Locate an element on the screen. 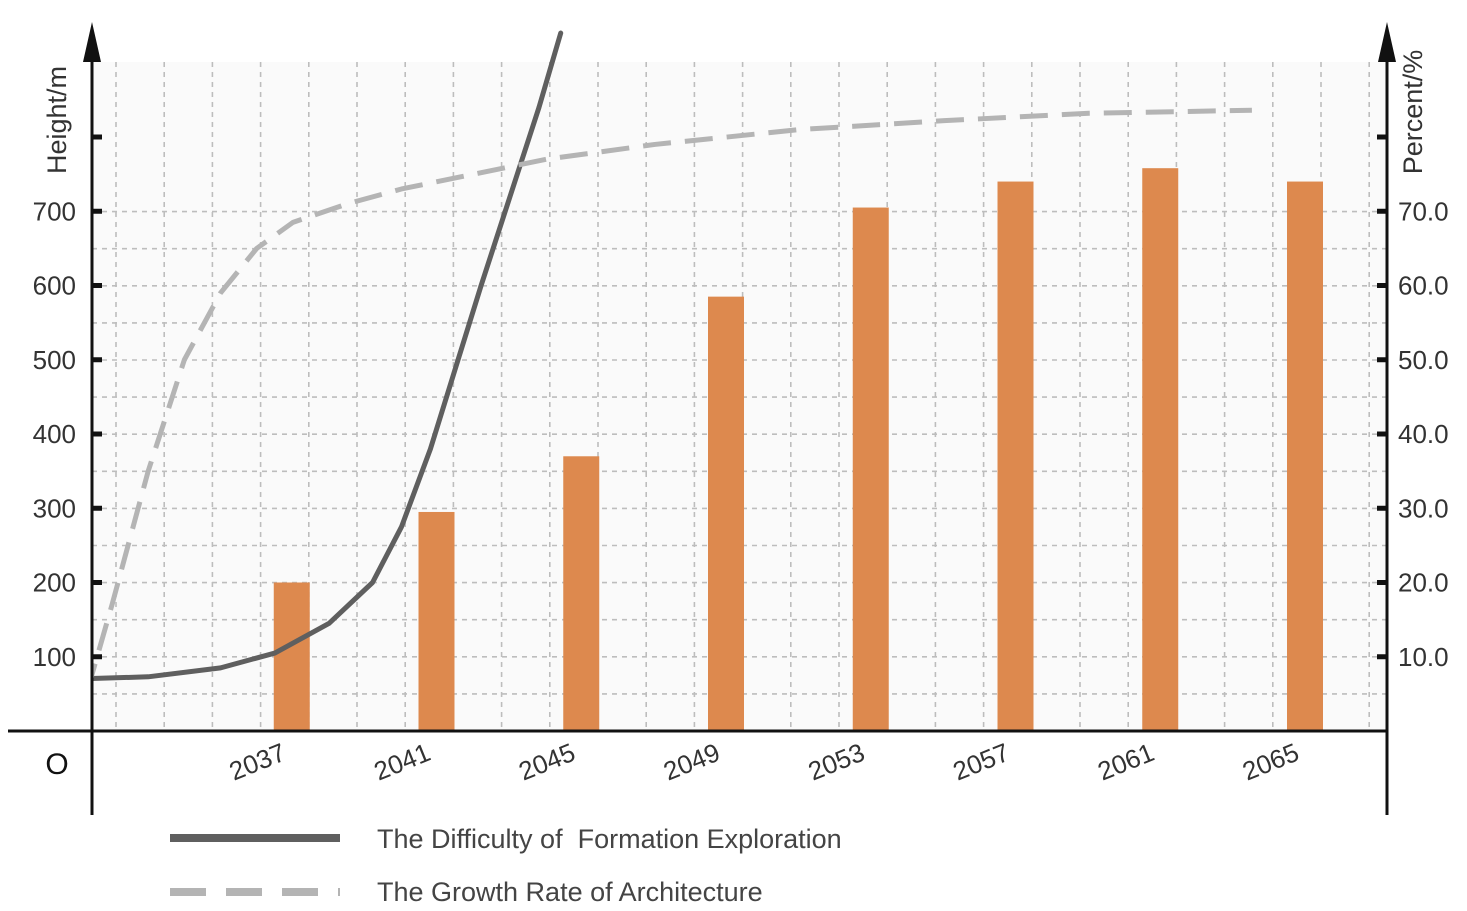 This screenshot has width=1467, height=911. legend-label-growth: The Growth Rate of Architecture is located at coordinates (570, 892).